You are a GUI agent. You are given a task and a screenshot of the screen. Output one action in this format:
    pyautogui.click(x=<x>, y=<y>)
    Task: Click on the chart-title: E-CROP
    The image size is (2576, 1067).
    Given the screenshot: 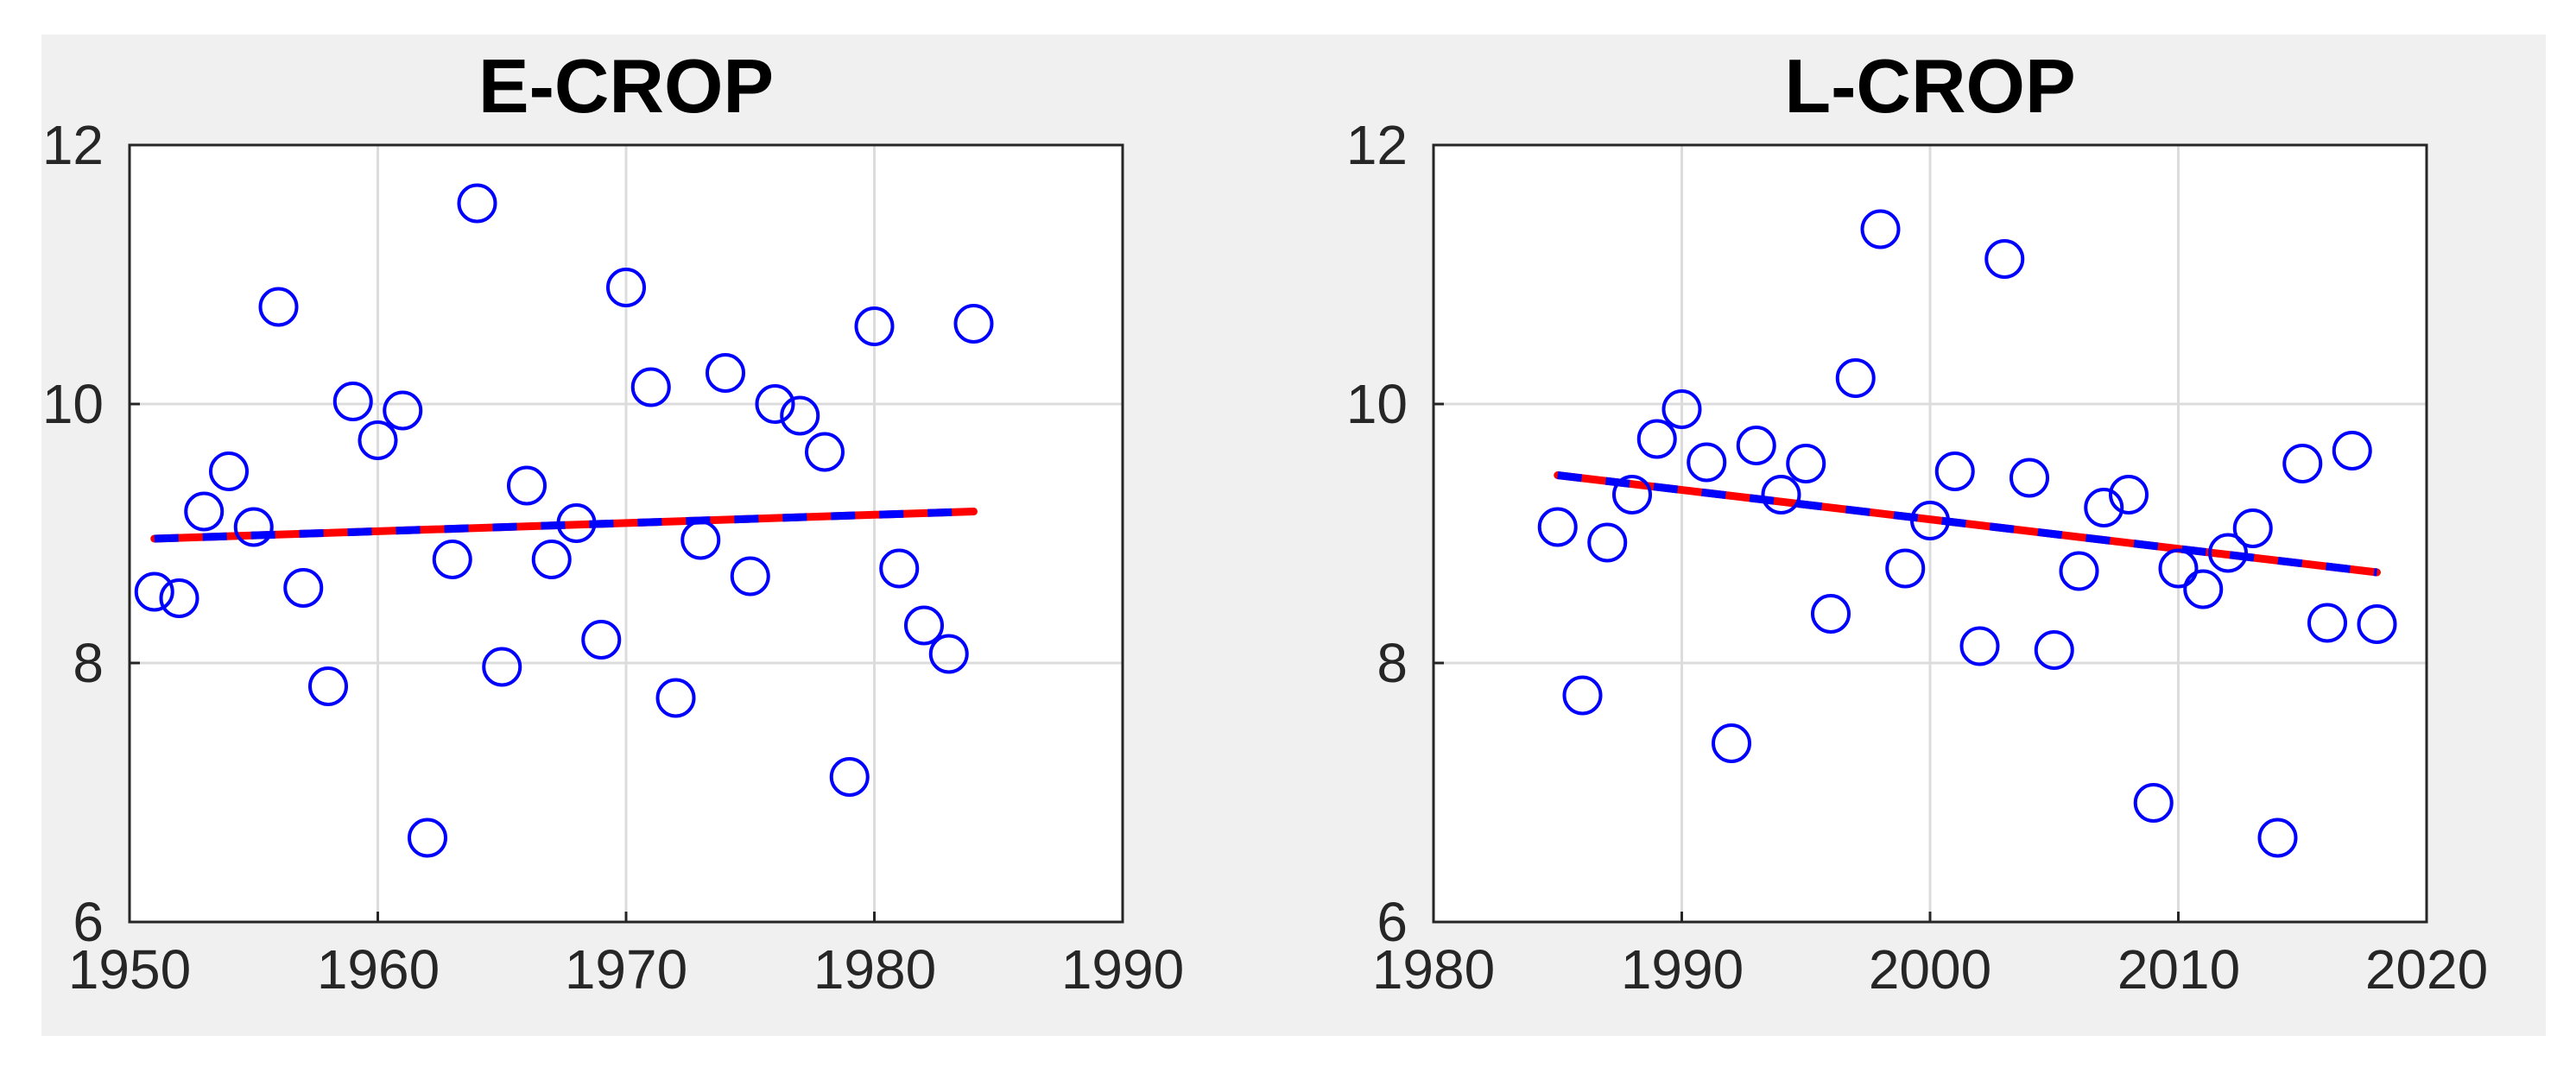 What is the action you would take?
    pyautogui.click(x=626, y=86)
    